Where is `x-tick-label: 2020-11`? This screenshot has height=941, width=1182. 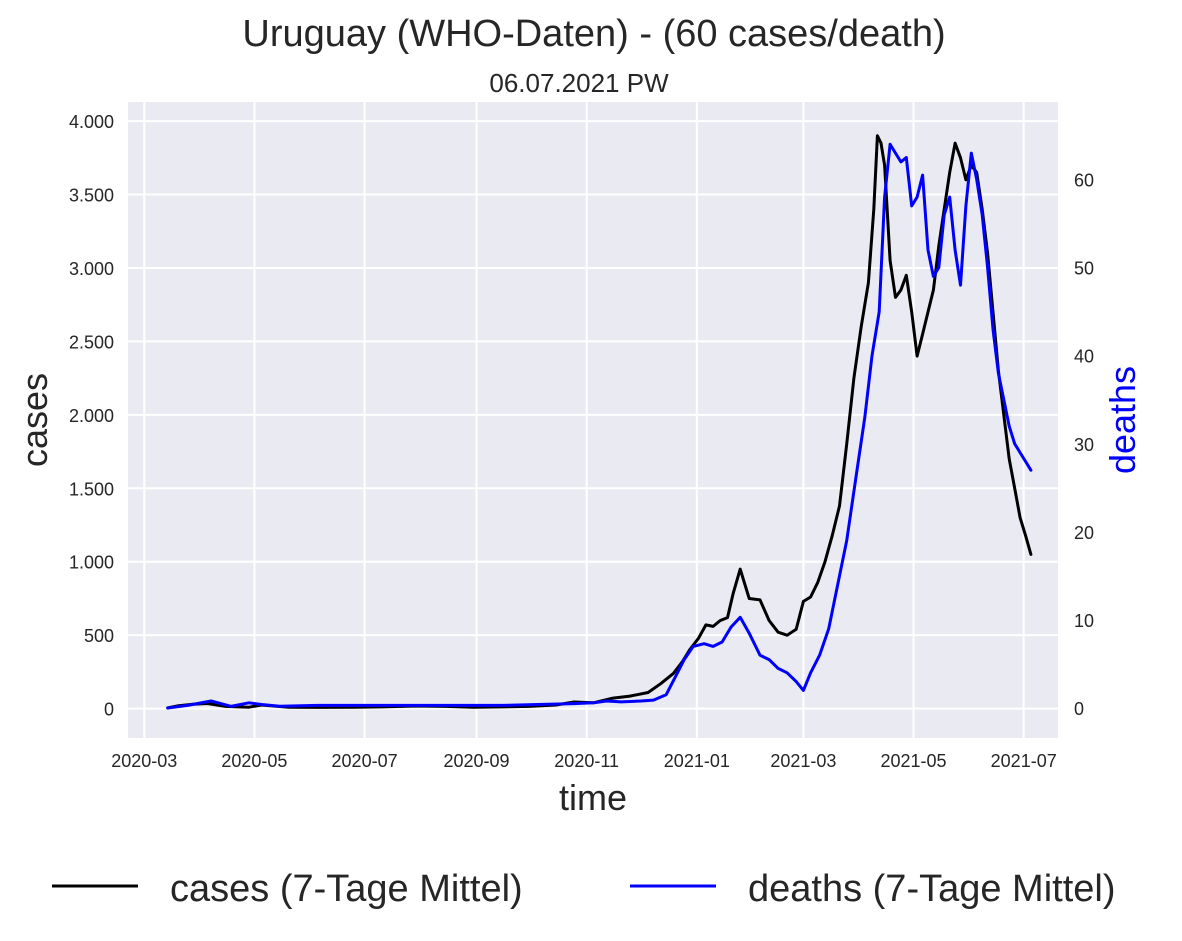 x-tick-label: 2020-11 is located at coordinates (586, 761).